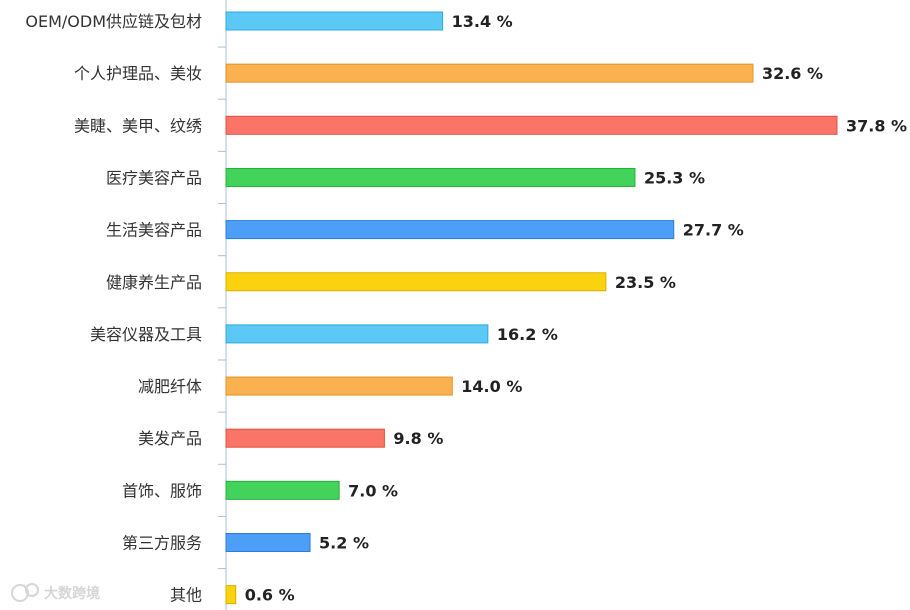 The width and height of the screenshot is (910, 610). Describe the element at coordinates (154, 177) in the screenshot. I see `category-label: 医疗美容产品` at that location.